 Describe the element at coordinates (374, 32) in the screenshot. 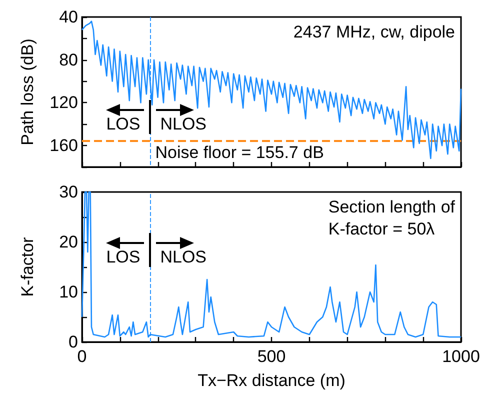

I see `annotation: 2437 MHz, cw, dipole` at that location.